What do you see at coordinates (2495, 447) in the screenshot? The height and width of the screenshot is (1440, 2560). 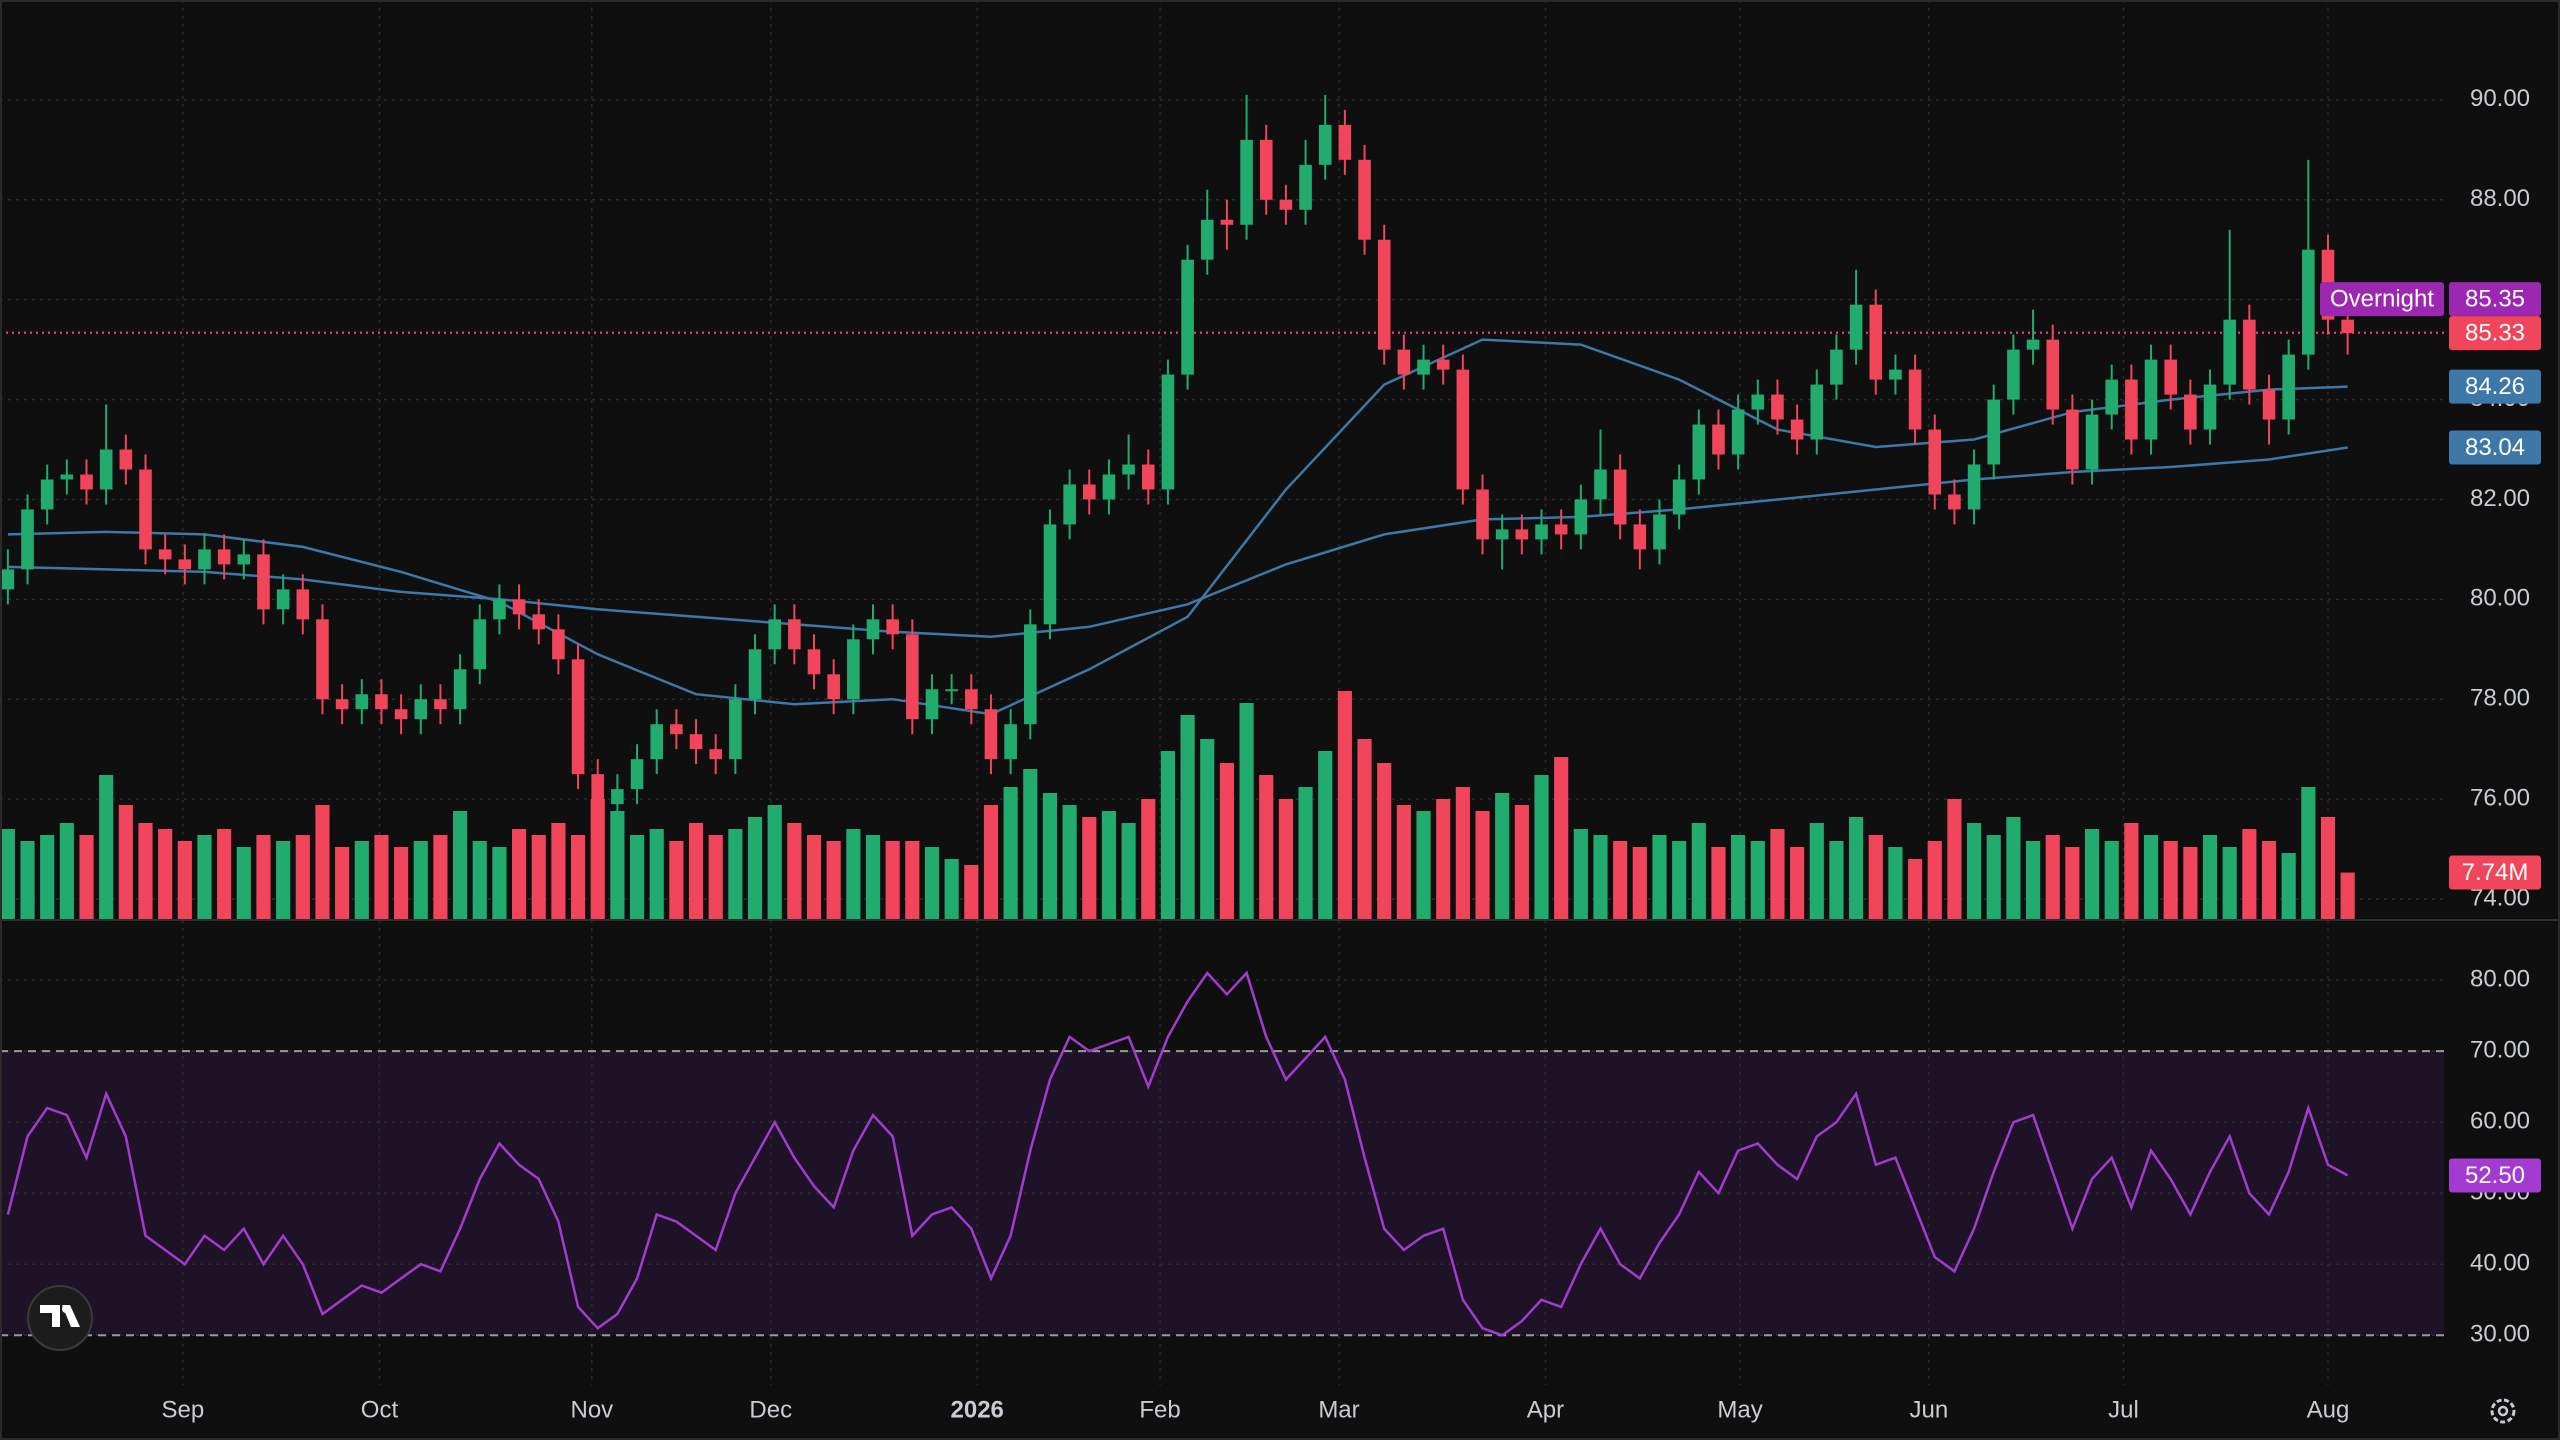 I see `axis-badge-label: 83.04` at bounding box center [2495, 447].